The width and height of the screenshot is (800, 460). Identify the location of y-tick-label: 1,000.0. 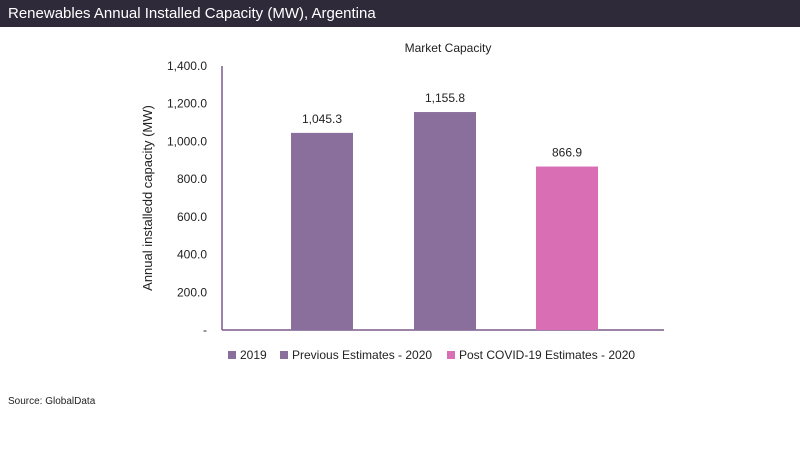
(187, 141).